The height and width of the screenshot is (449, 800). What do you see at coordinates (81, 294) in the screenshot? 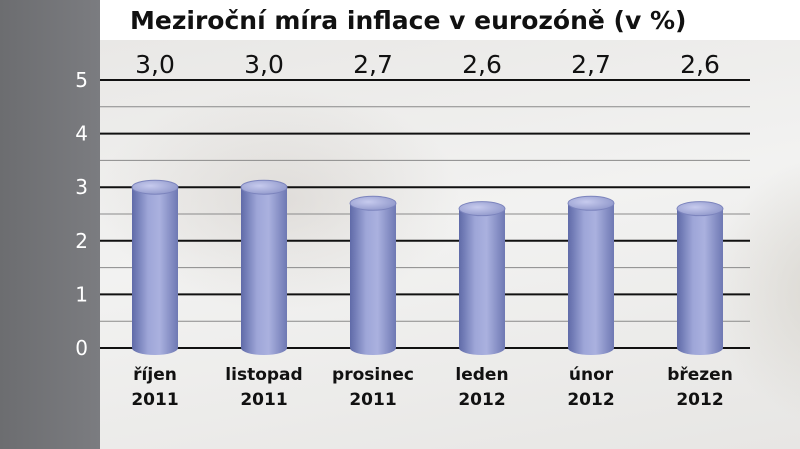
I see `y-tick-label: 1` at bounding box center [81, 294].